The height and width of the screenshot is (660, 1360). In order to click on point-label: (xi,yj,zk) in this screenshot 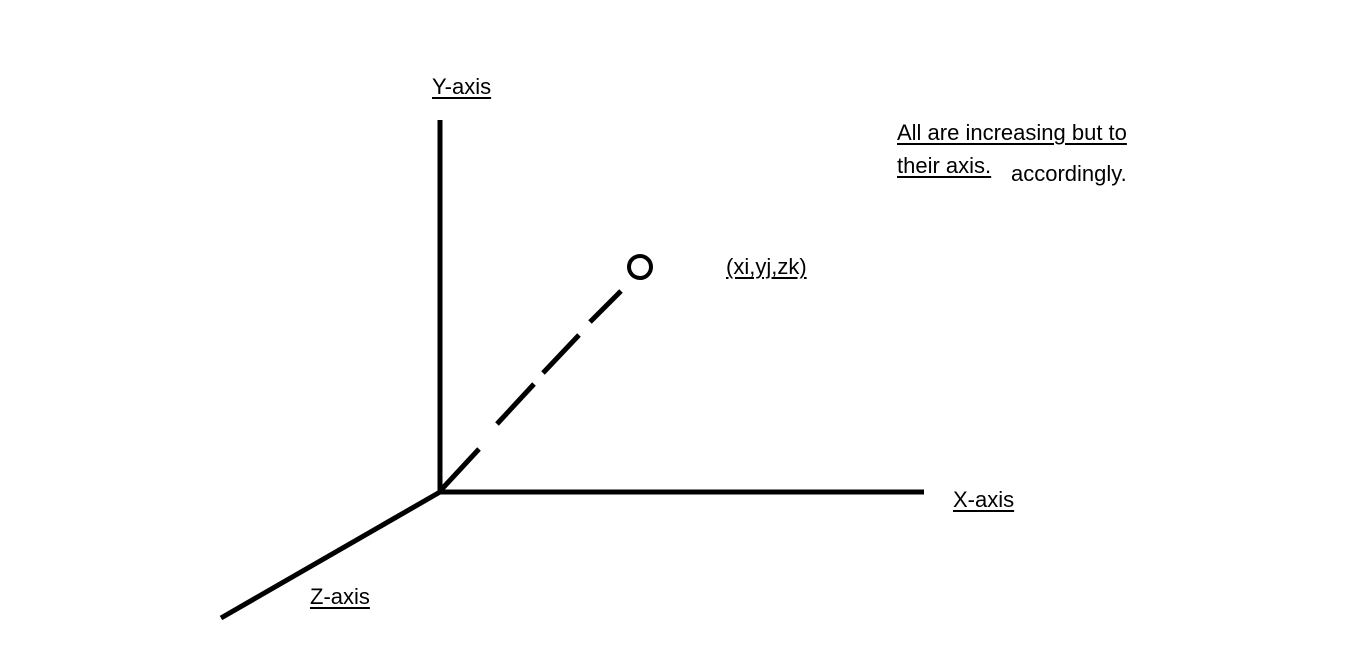, I will do `click(766, 266)`.